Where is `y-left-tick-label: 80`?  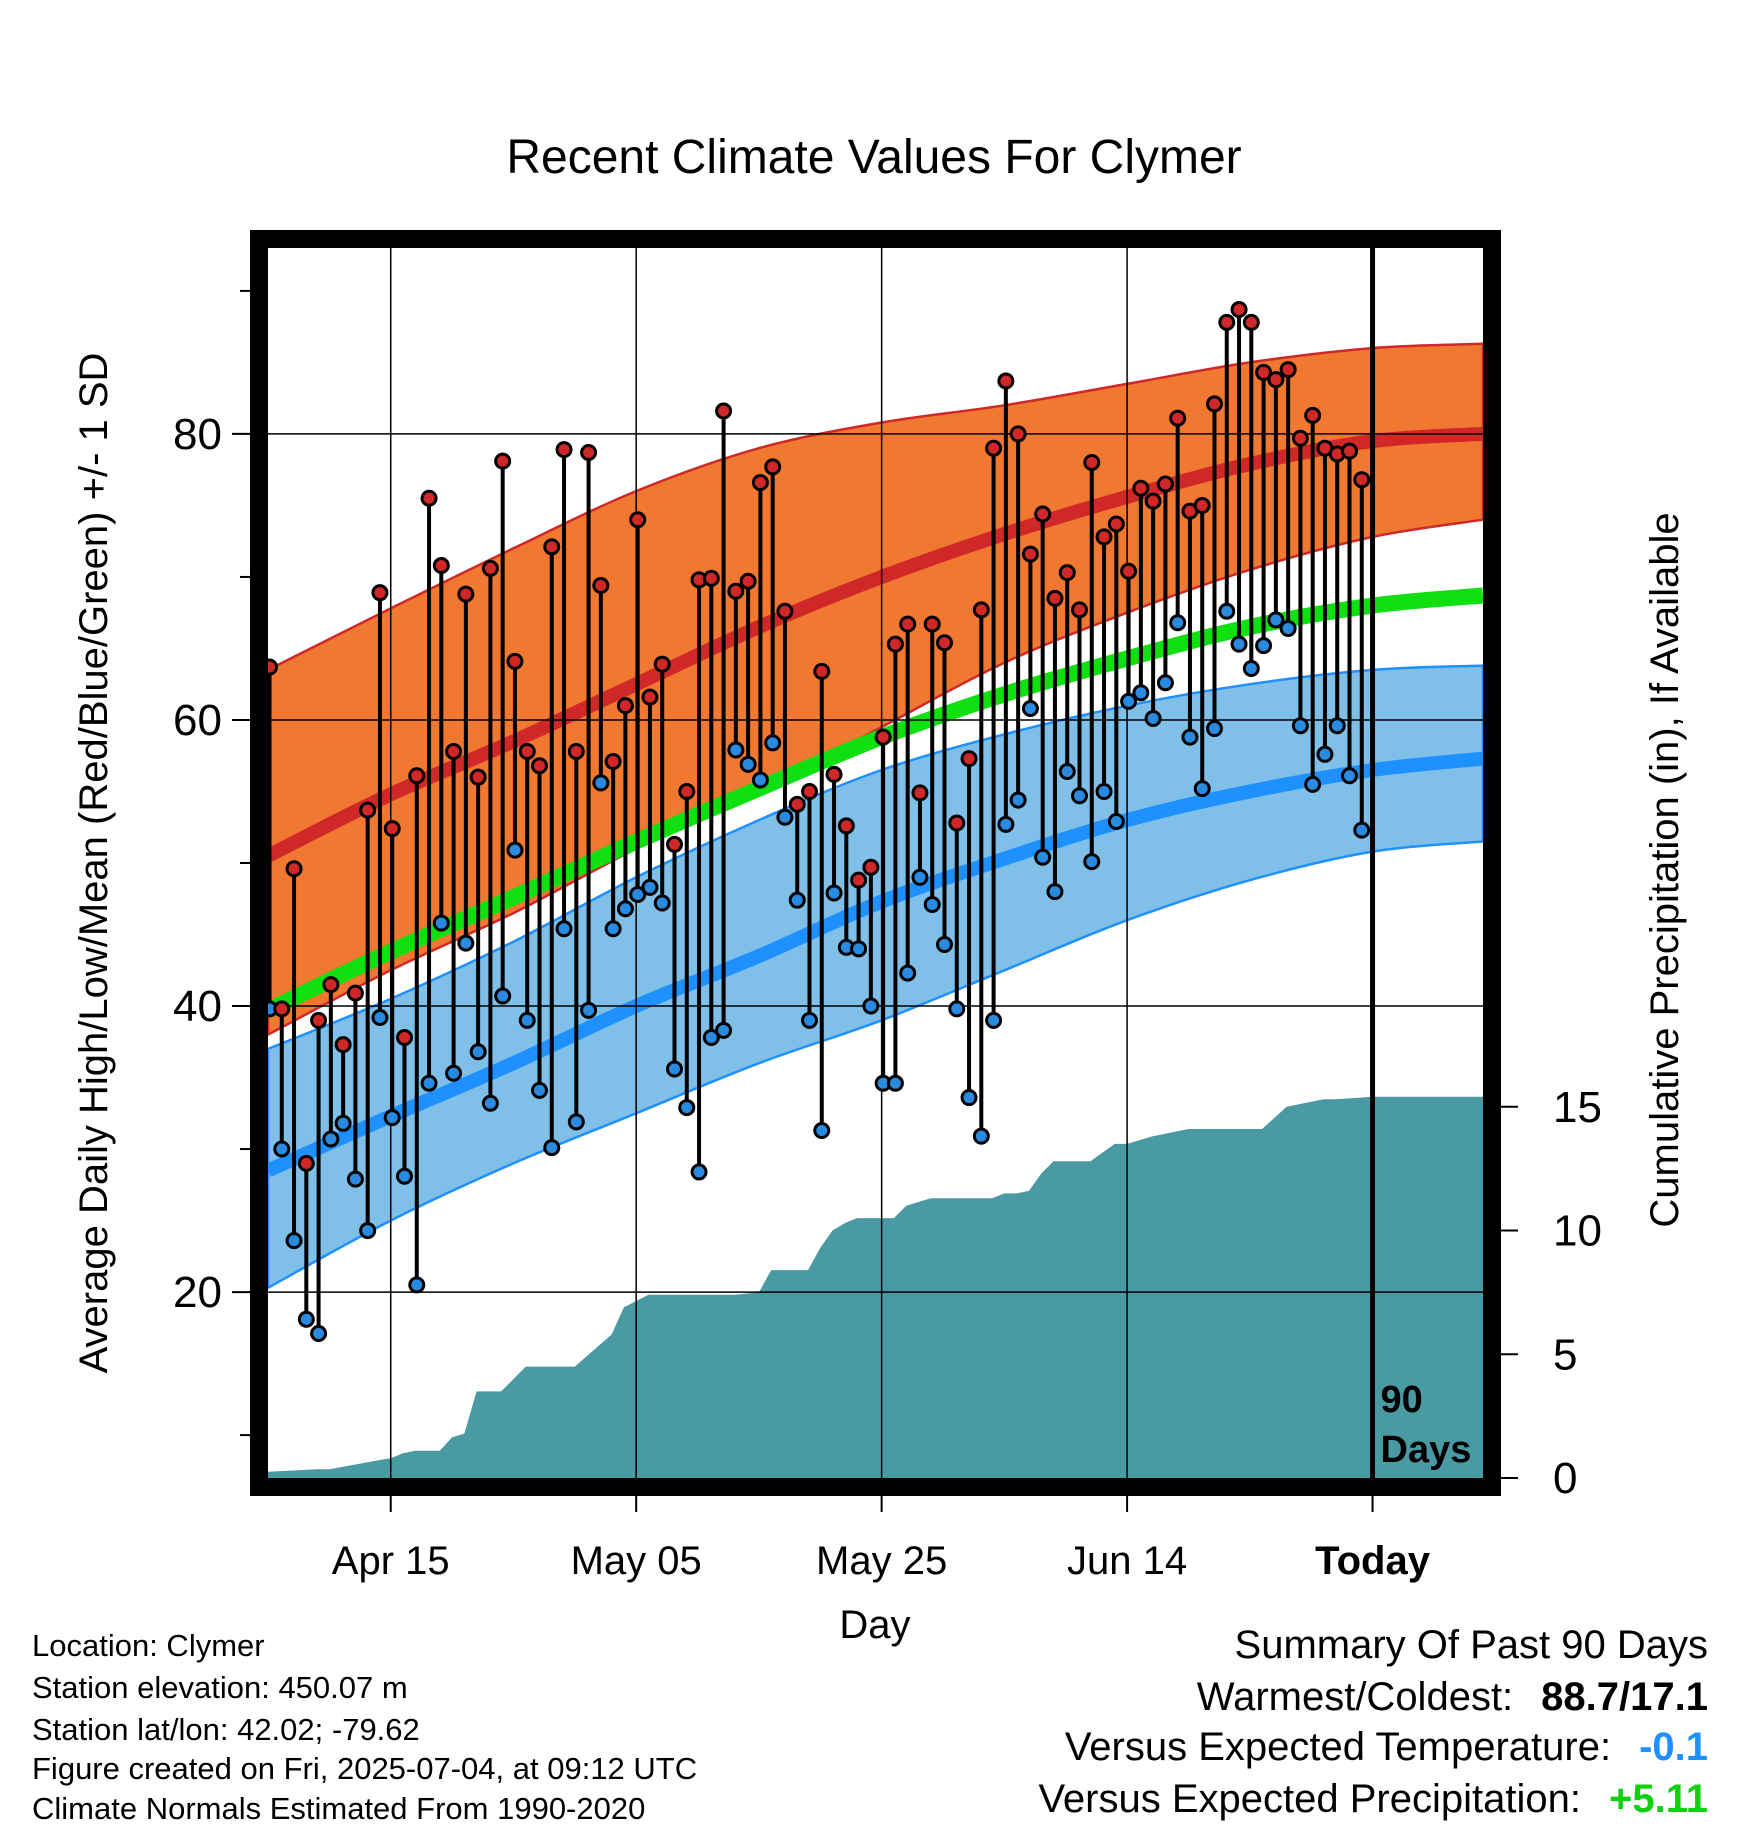 y-left-tick-label: 80 is located at coordinates (197, 434).